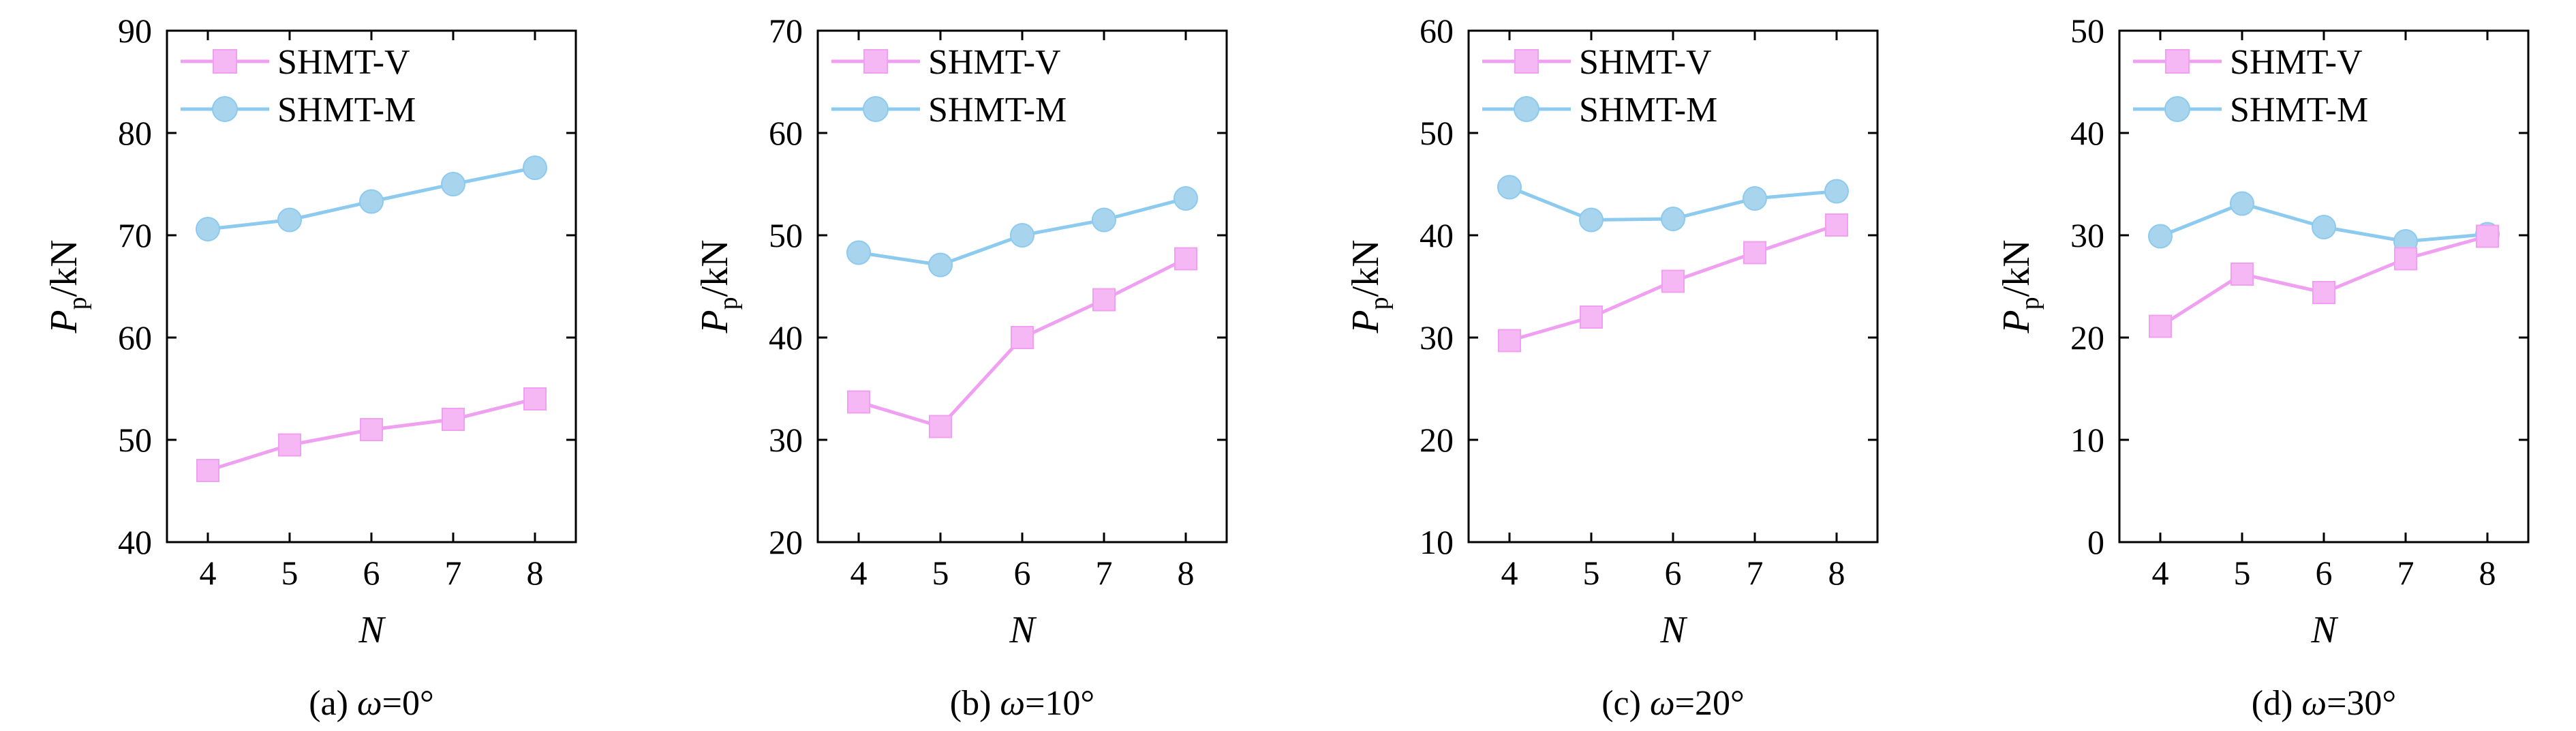  I want to click on caption-suffix: =30°, so click(2361, 703).